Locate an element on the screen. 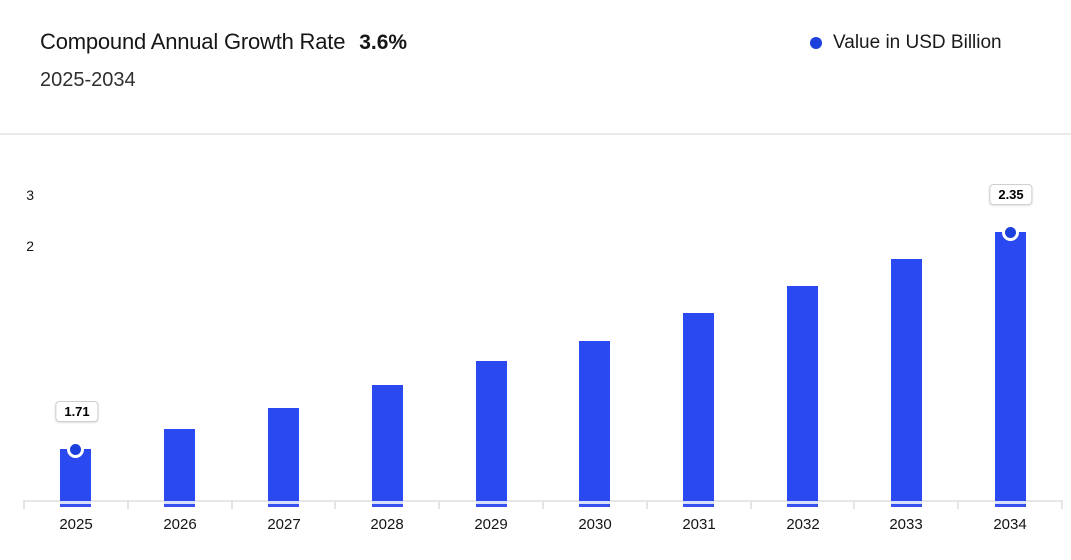 The height and width of the screenshot is (560, 1071). chart-subtitle: 2025-2034 is located at coordinates (88, 80).